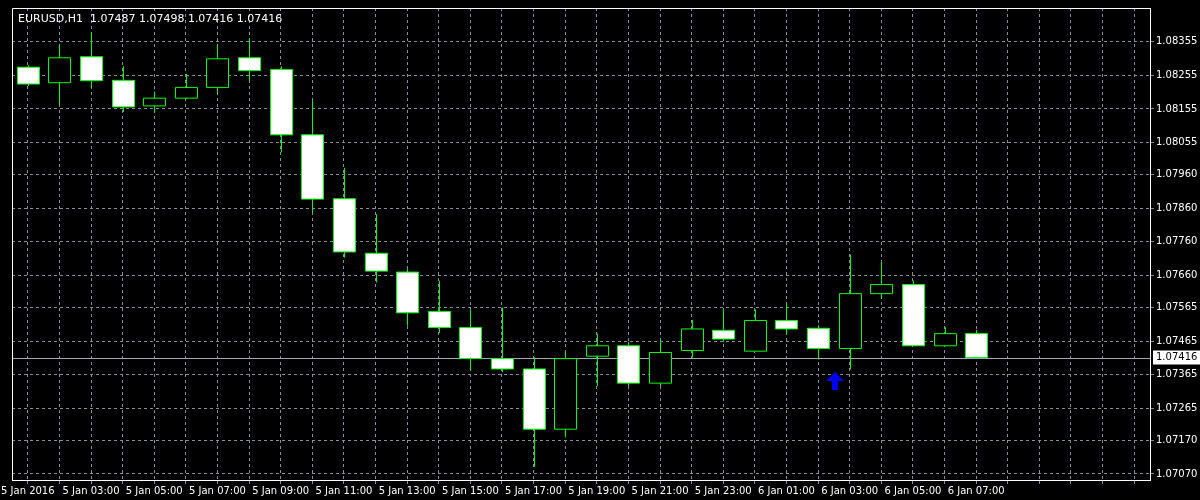 This screenshot has height=500, width=1200. Describe the element at coordinates (344, 490) in the screenshot. I see `x-tick-label: 5 Jan 11:00` at that location.